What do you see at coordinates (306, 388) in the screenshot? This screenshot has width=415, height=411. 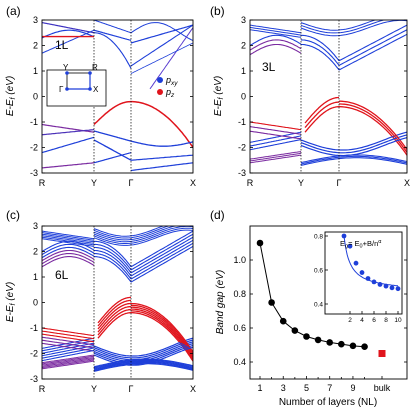 I see `xtick-label: 5` at bounding box center [306, 388].